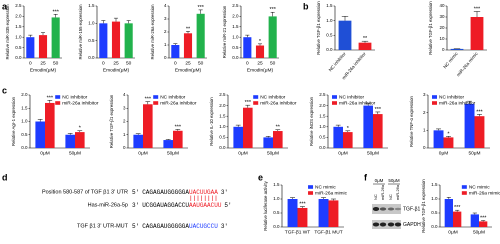 Image resolution: width=500 pixels, height=244 pixels. What do you see at coordinates (224, 31) in the screenshot?
I see `y-axis-label: Relative miR-21 expression` at bounding box center [224, 31].